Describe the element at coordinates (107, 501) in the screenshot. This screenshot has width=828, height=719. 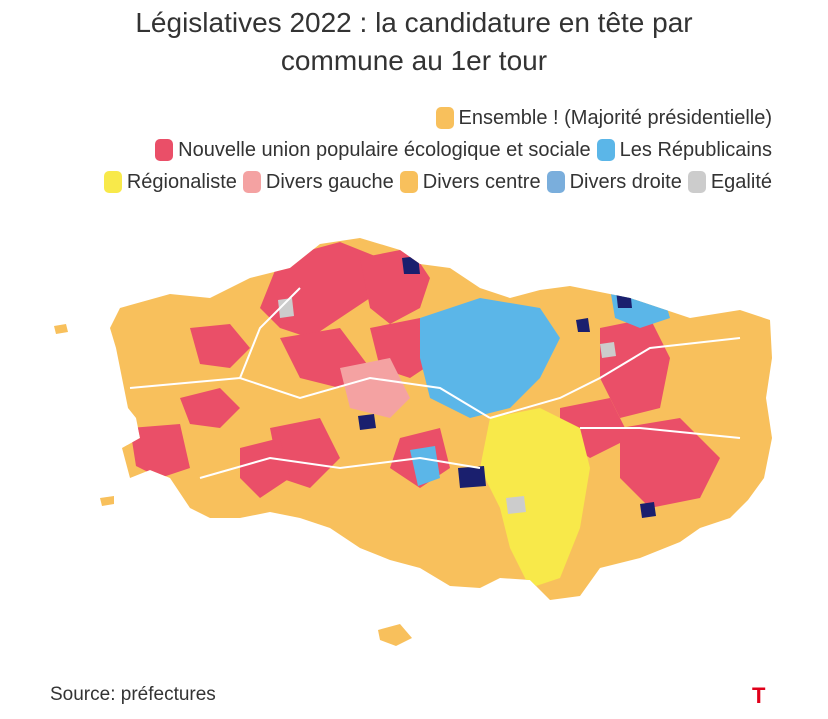
I see `island-sein` at that location.